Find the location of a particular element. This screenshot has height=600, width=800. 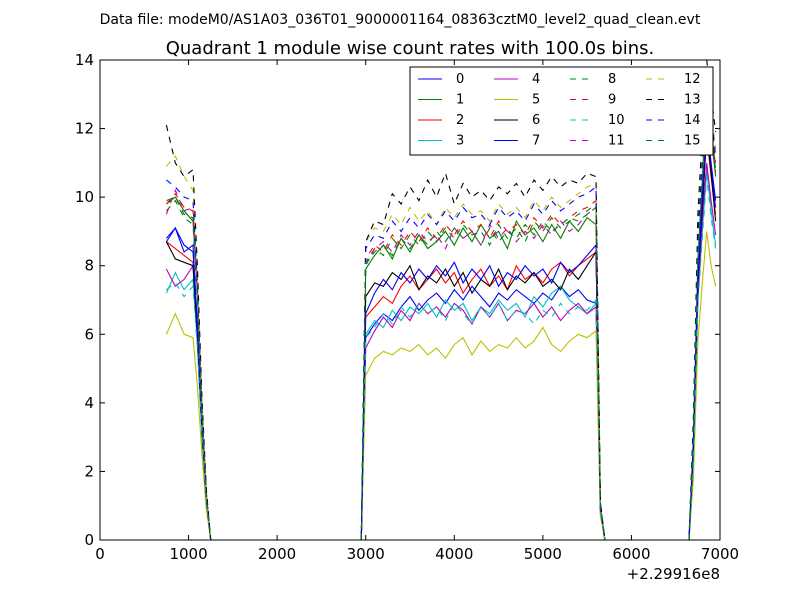

x-tick-label: 7000 is located at coordinates (720, 554).